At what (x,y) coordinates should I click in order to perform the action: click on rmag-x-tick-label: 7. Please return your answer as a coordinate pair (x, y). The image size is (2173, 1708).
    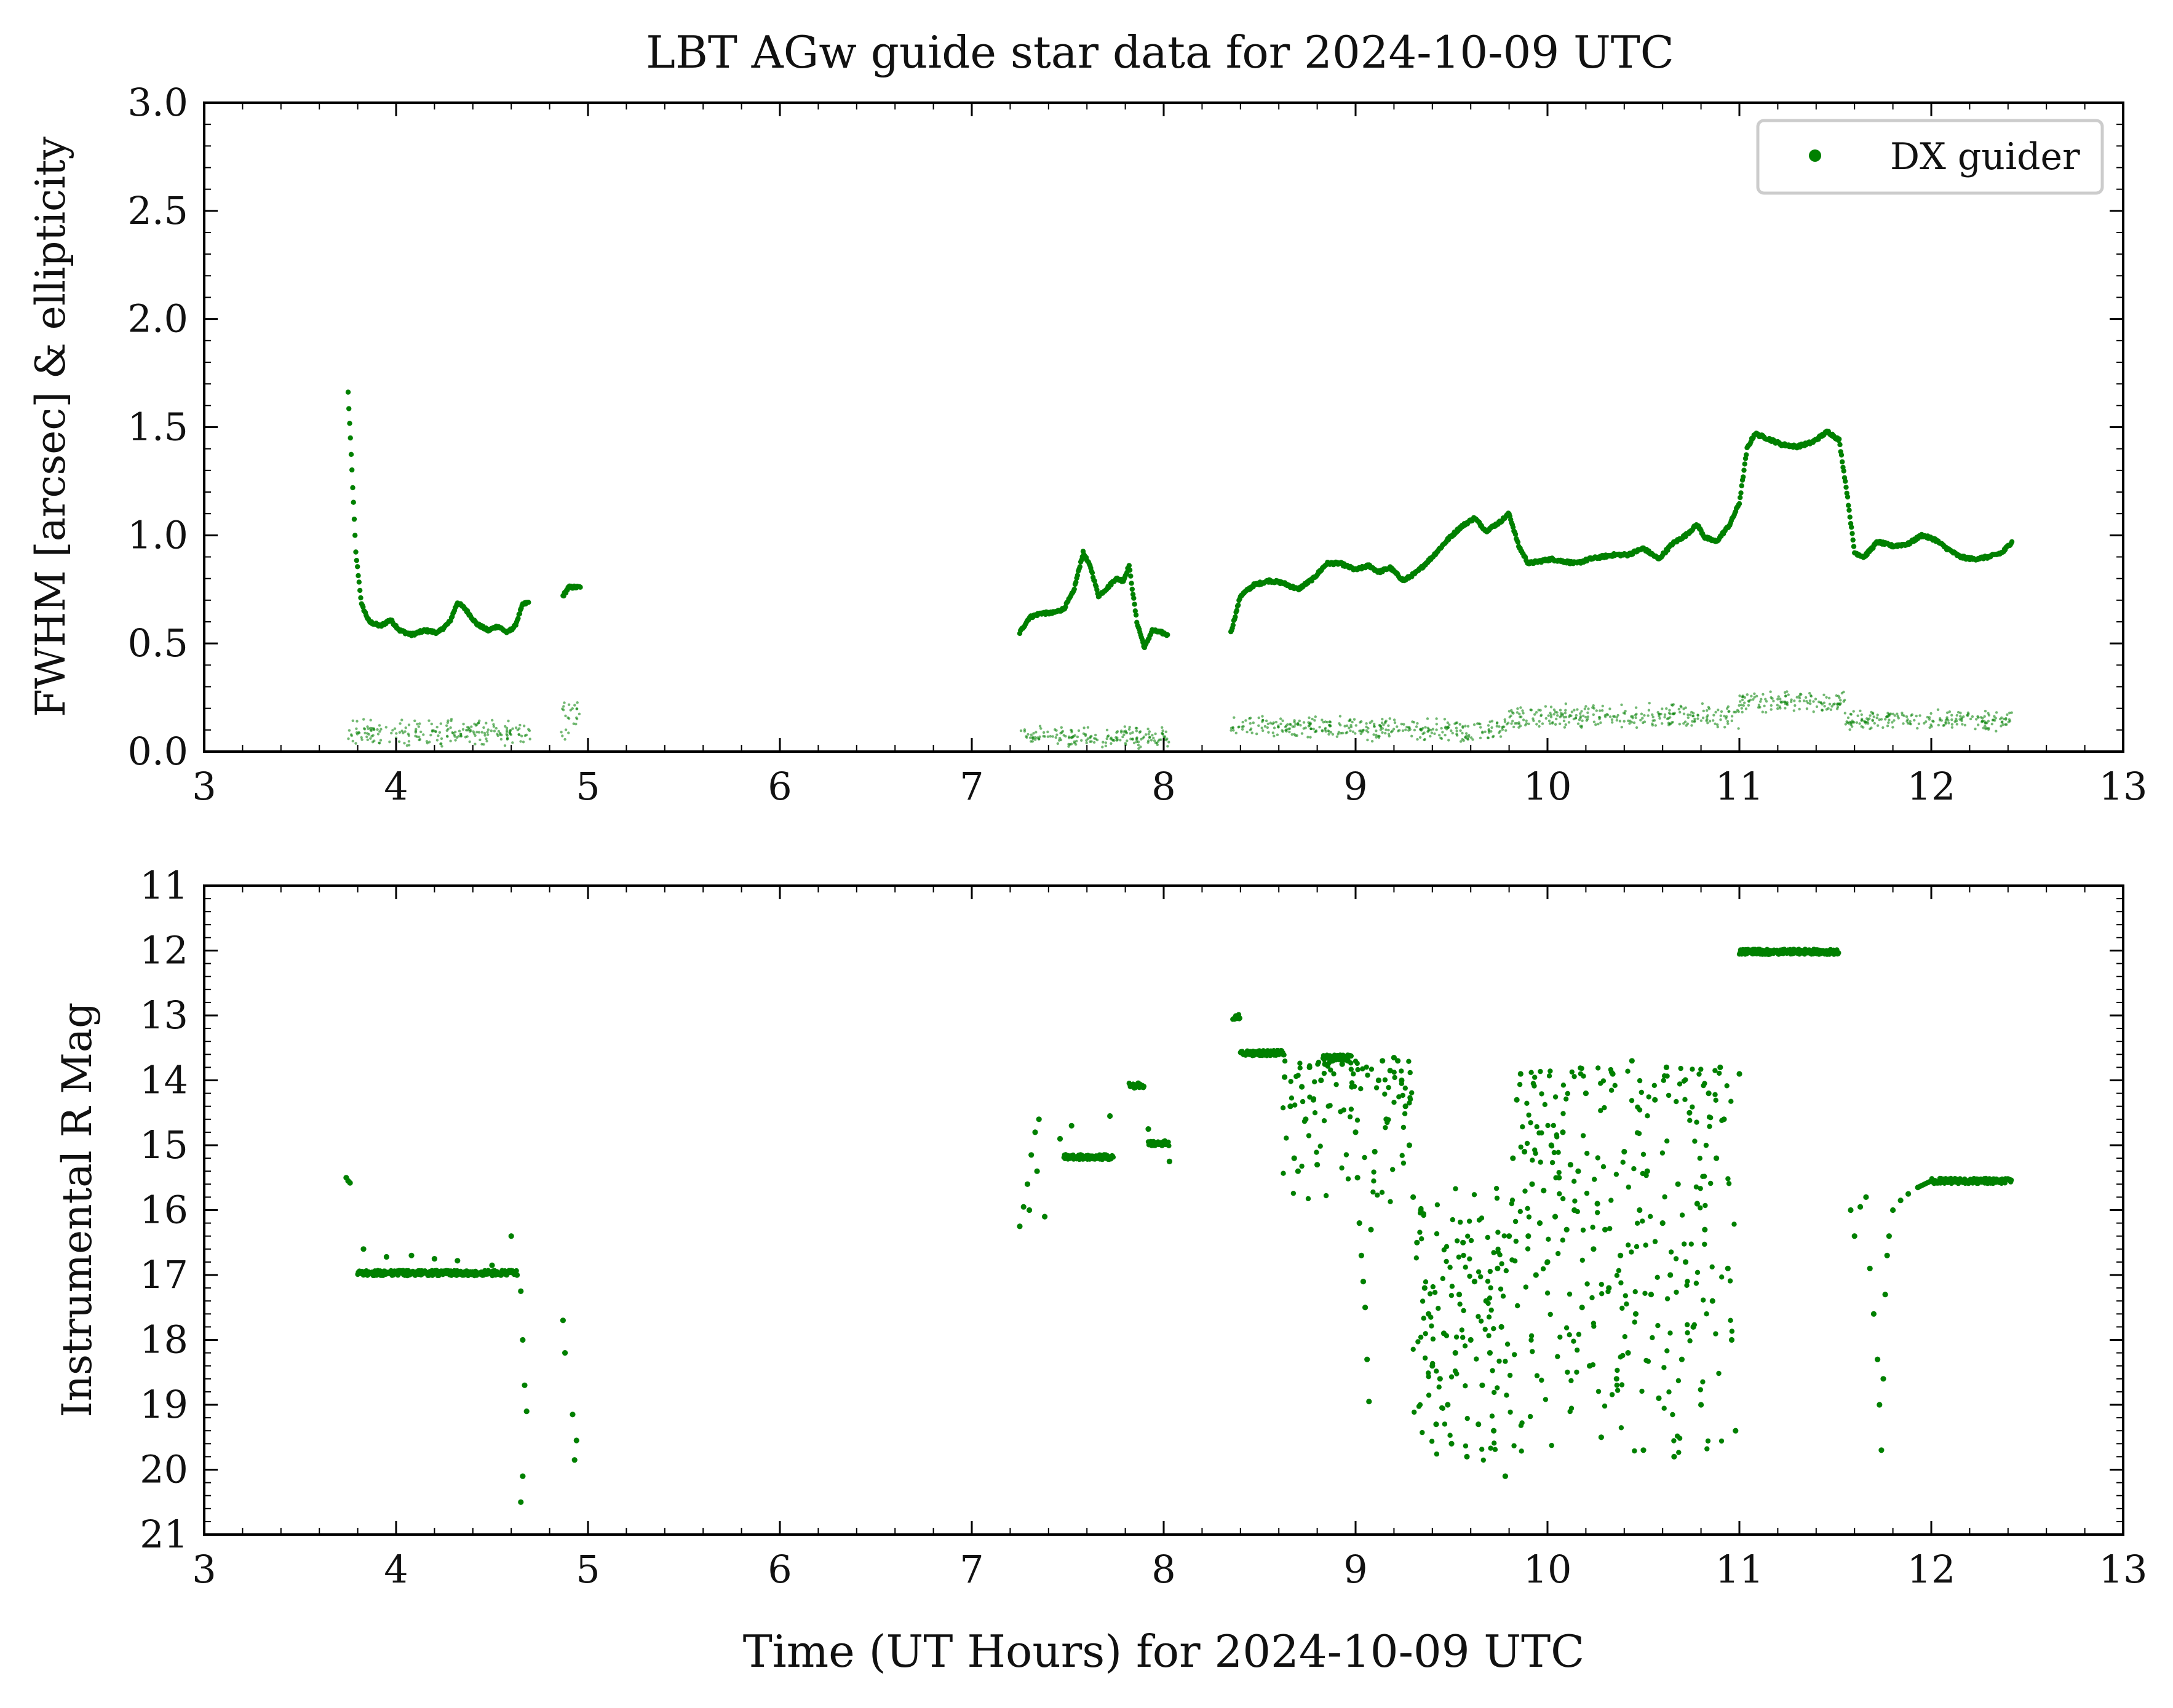
    Looking at the image, I should click on (971, 1570).